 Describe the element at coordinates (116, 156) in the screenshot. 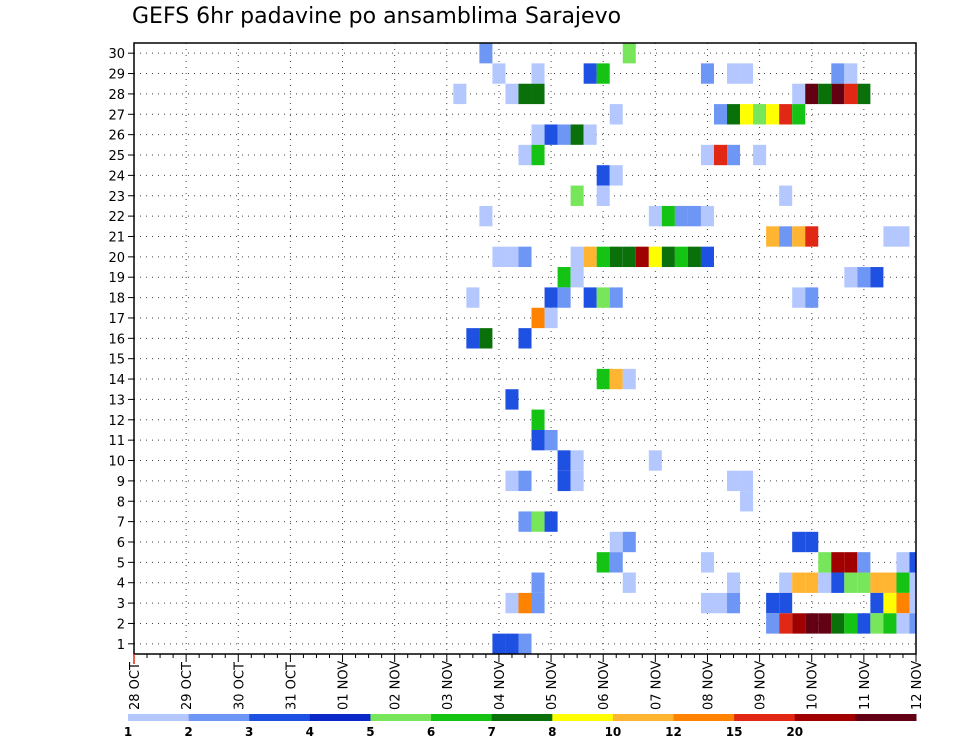

I see `y-tick-label: 25` at that location.